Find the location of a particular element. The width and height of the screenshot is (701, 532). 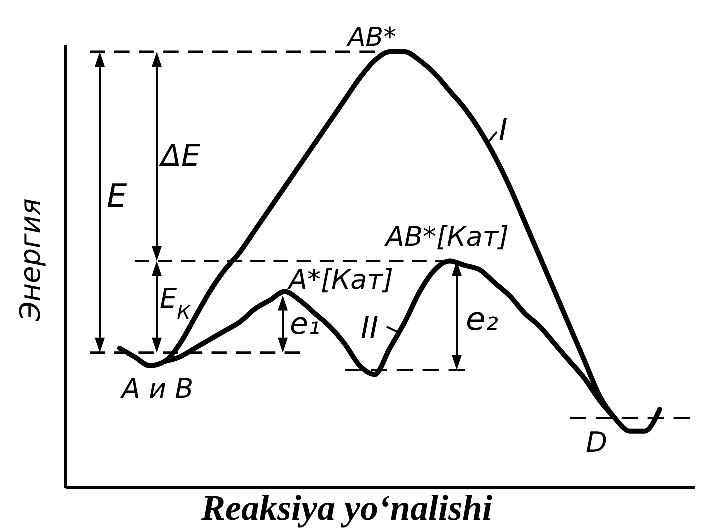

annotation: E$_{К}$ is located at coordinates (176, 304).